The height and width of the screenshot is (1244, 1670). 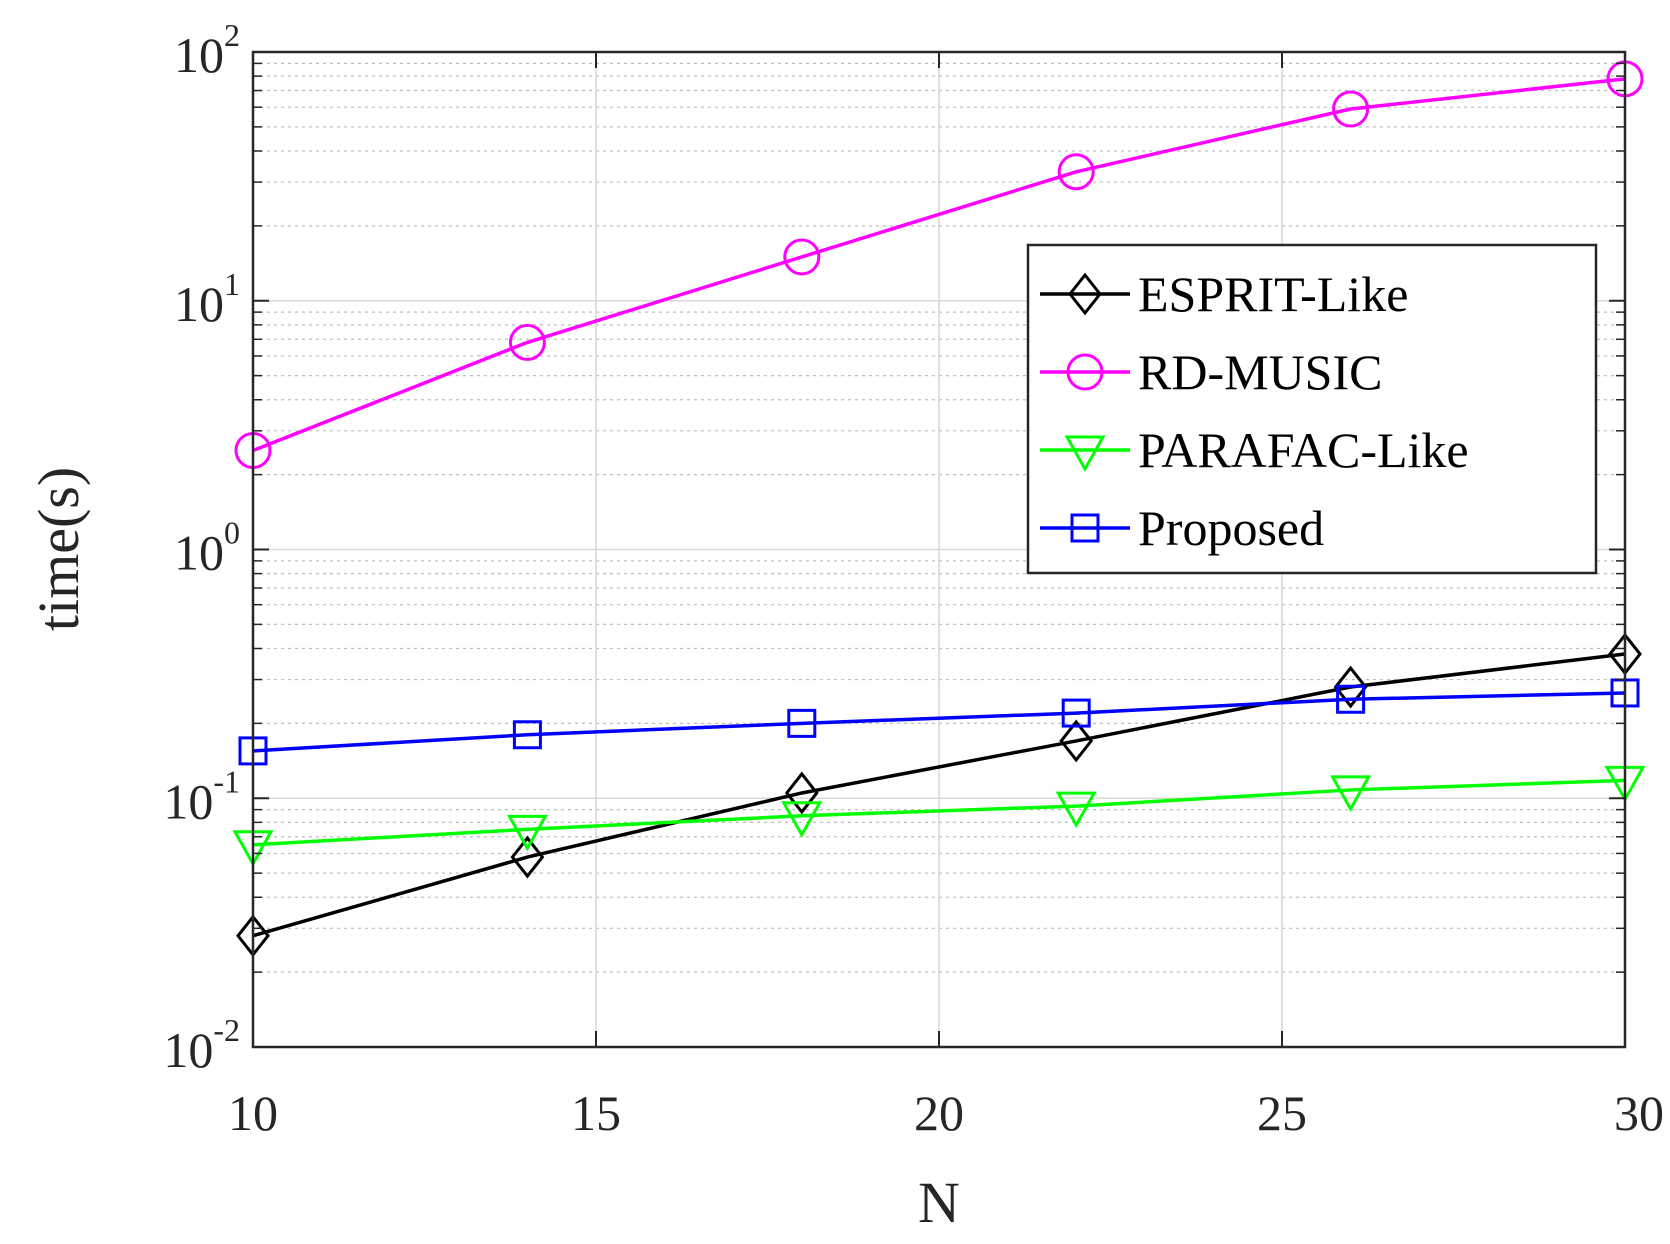 What do you see at coordinates (207, 299) in the screenshot?
I see `y-tick-label: 10¹` at bounding box center [207, 299].